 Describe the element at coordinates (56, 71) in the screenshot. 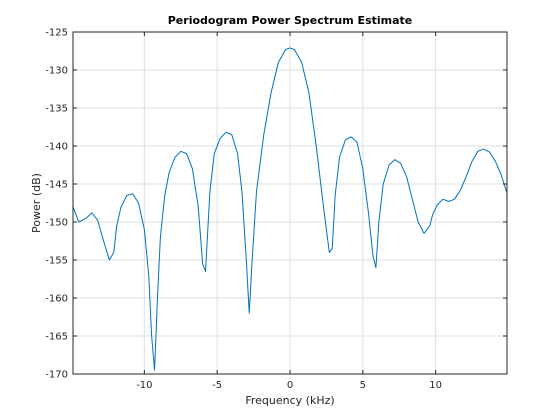

I see `y-tick-label: -130` at that location.